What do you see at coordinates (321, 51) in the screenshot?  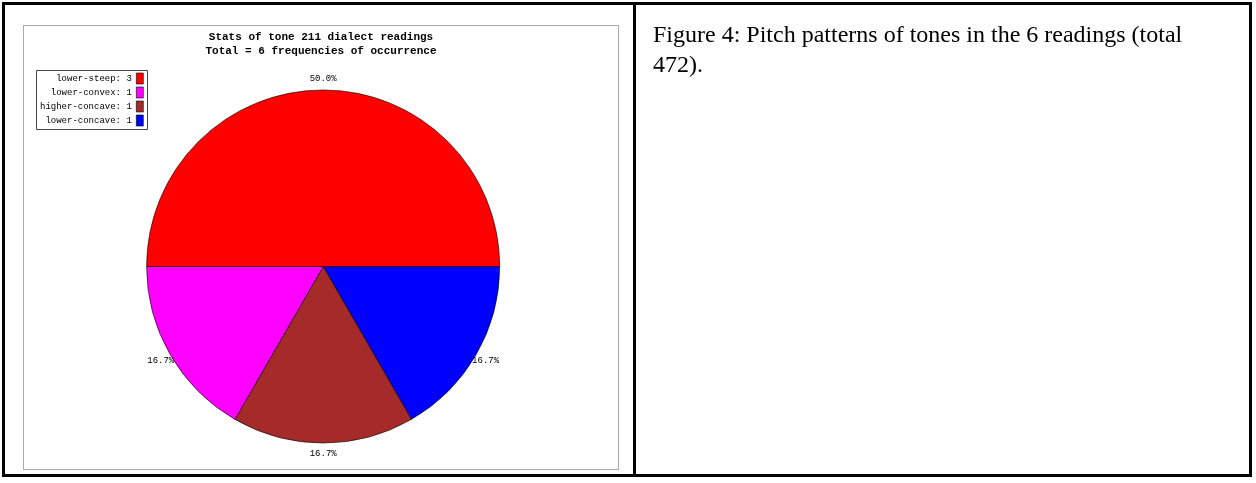 I see `chart-subtitle: Total = 6 frequencies of occurrence` at bounding box center [321, 51].